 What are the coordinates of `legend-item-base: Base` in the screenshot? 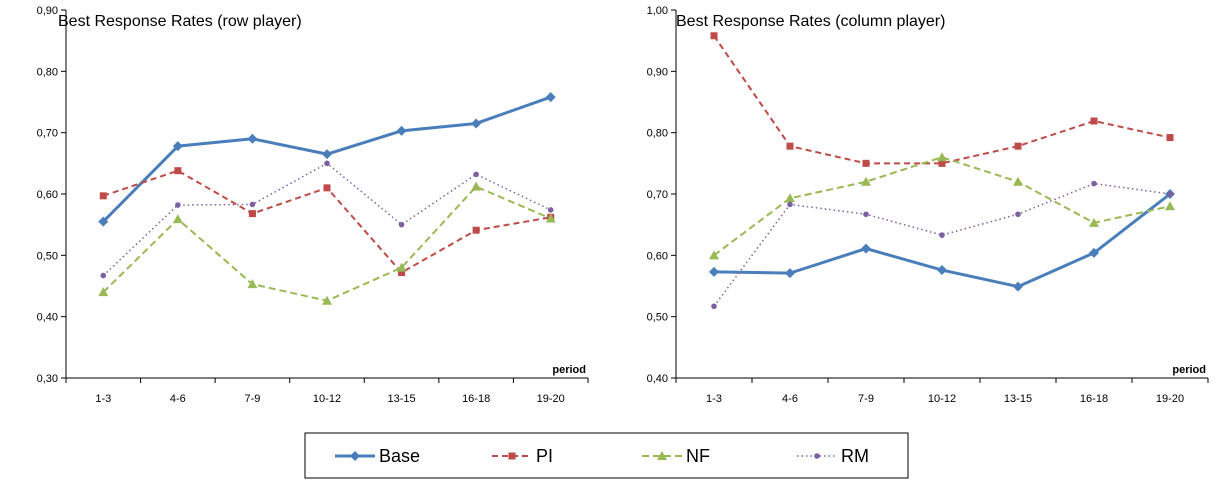 It's located at (377, 456).